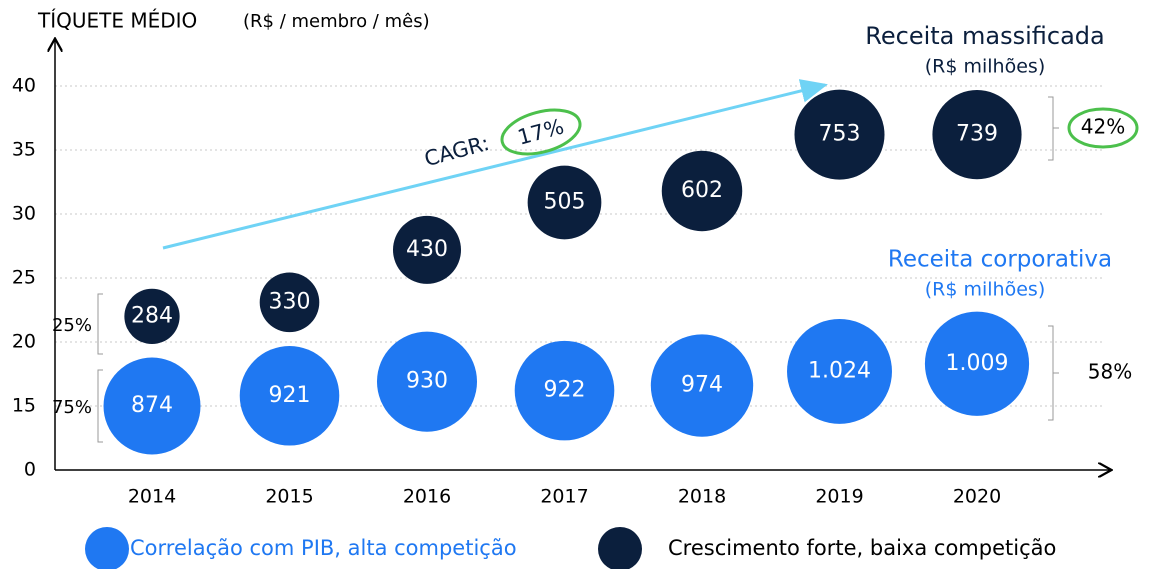 Image resolution: width=1156 pixels, height=569 pixels. Describe the element at coordinates (24, 86) in the screenshot. I see `y-tick-label: 40` at that location.